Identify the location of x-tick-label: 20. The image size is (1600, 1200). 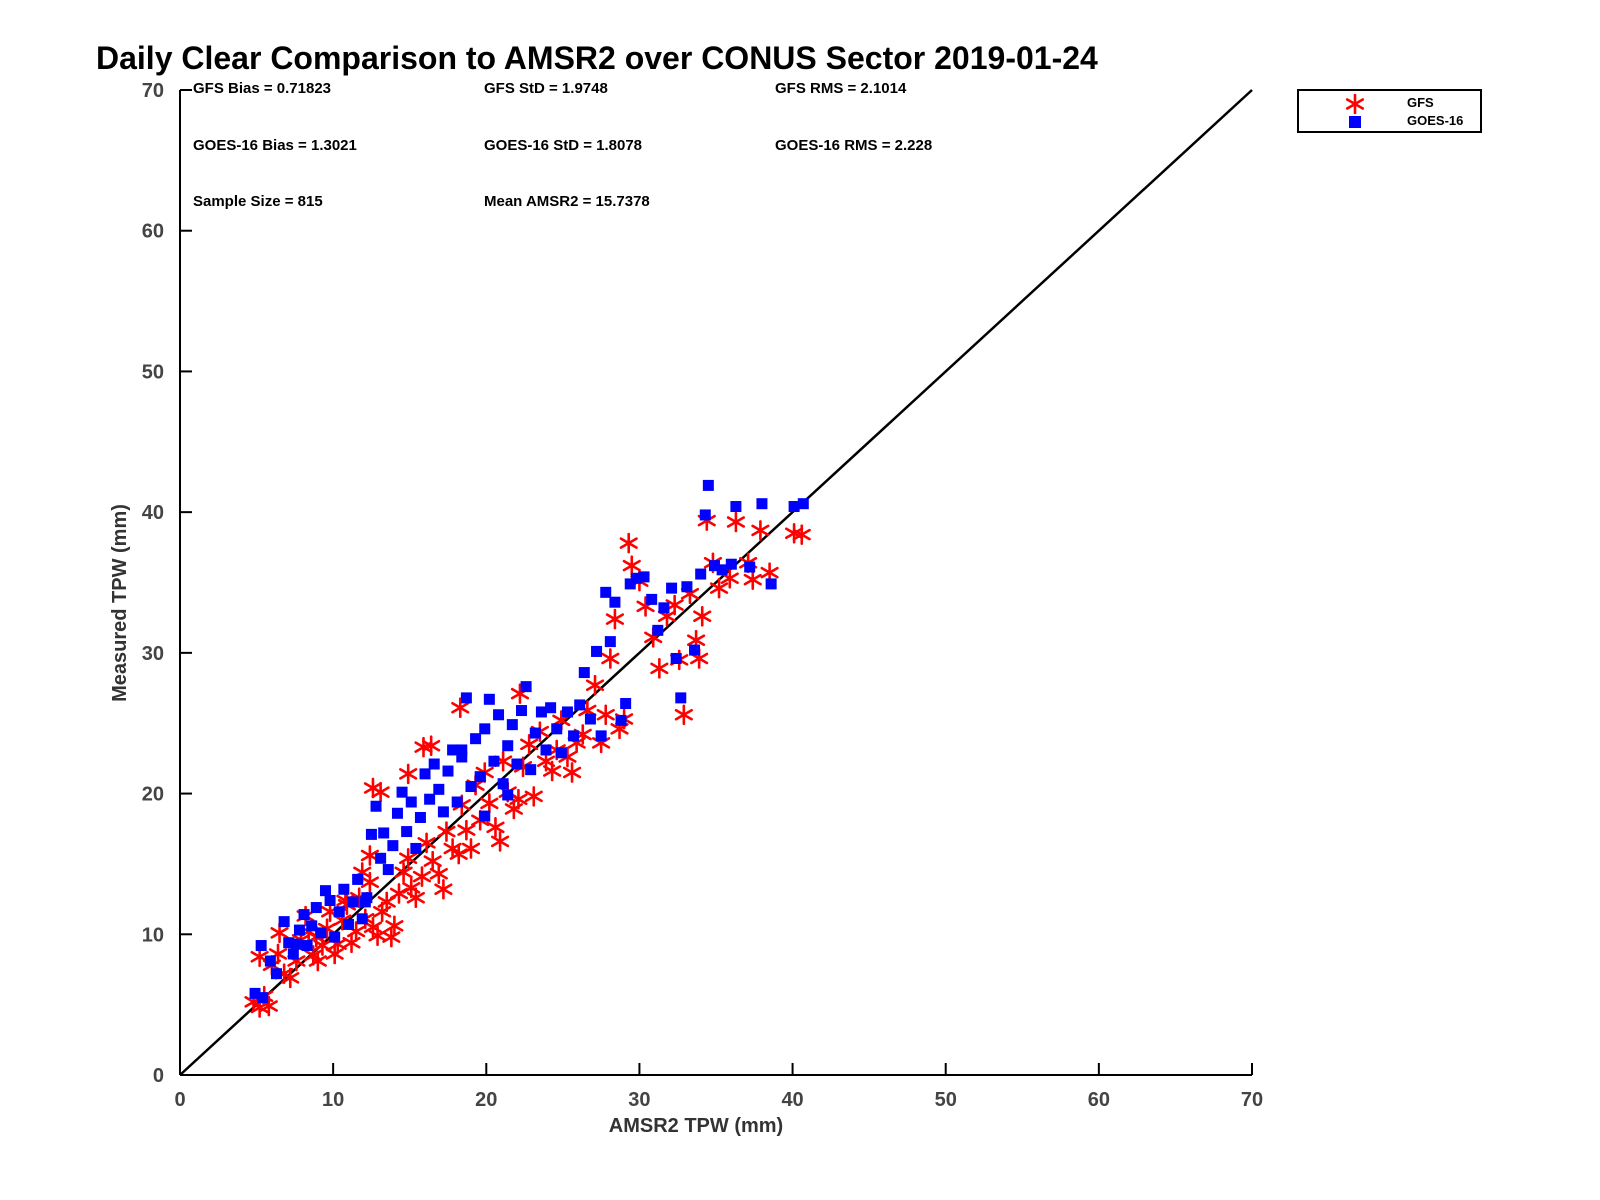
(486, 1100).